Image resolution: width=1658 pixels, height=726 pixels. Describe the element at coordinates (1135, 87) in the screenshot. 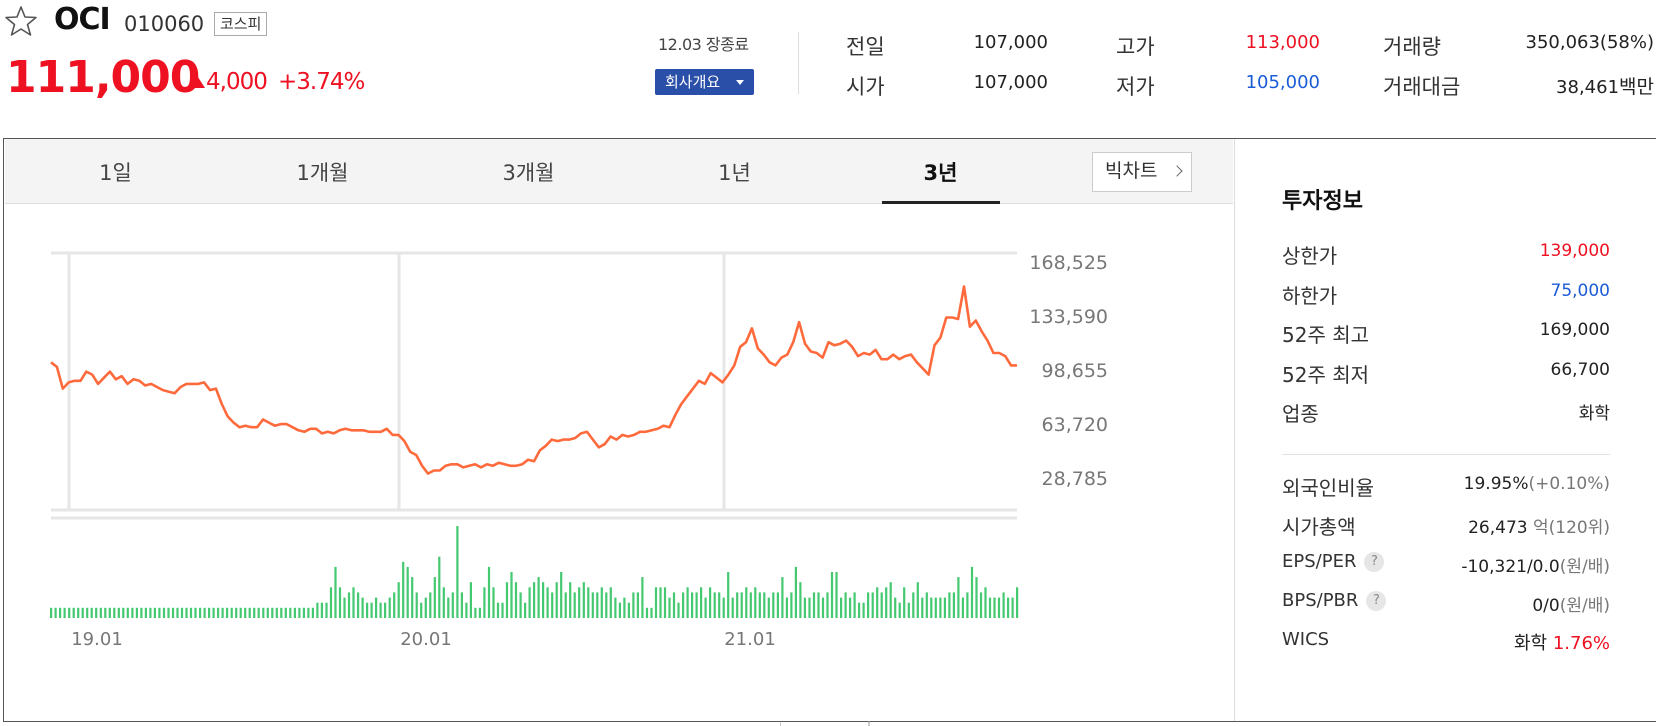

I see `low-label: 저가` at that location.